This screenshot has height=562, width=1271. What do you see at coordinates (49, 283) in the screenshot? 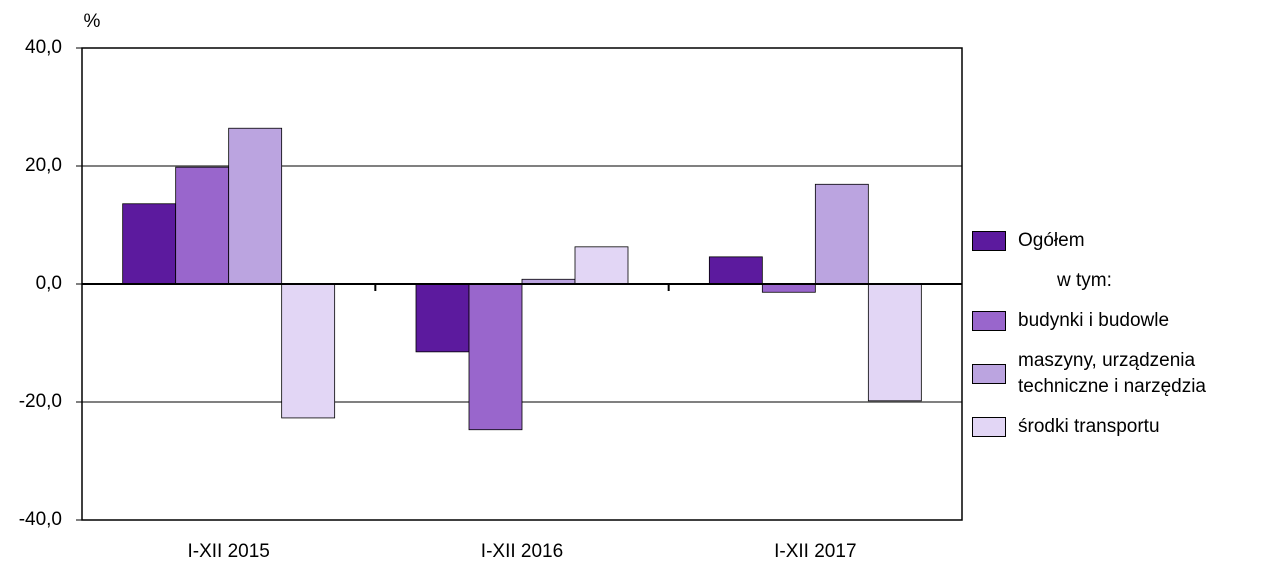
I see `y-tick-label: 0,0` at bounding box center [49, 283].